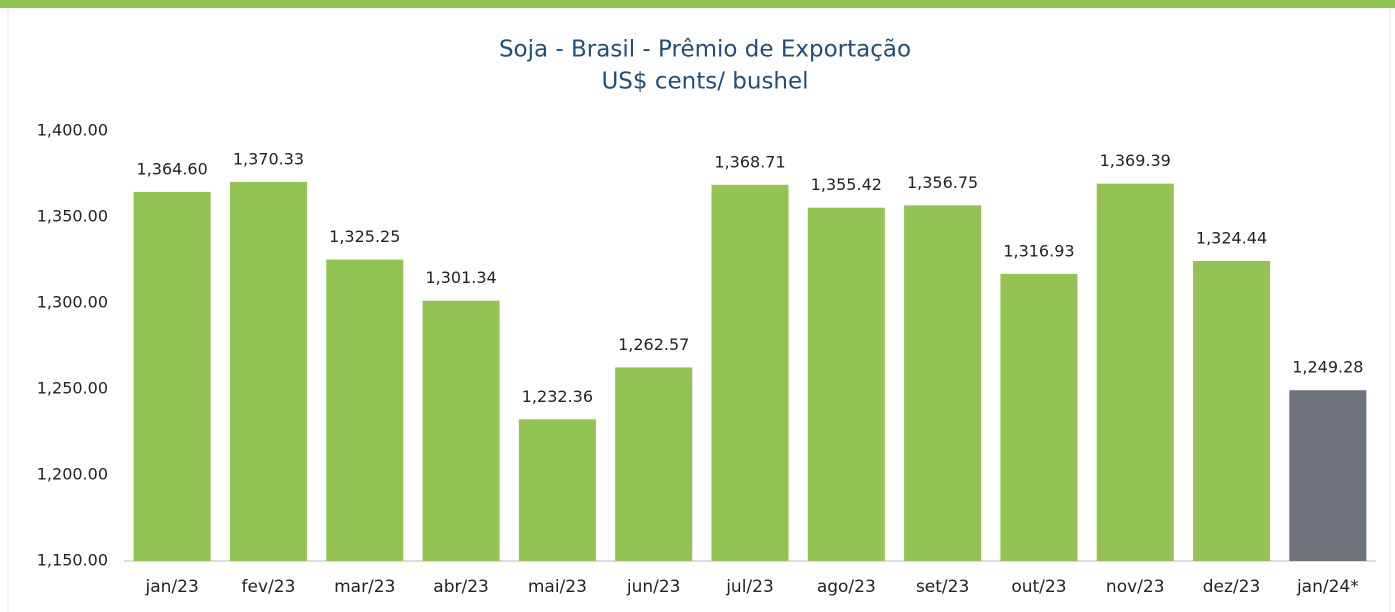 The width and height of the screenshot is (1395, 612). I want to click on x-tick-label: mar/23, so click(364, 587).